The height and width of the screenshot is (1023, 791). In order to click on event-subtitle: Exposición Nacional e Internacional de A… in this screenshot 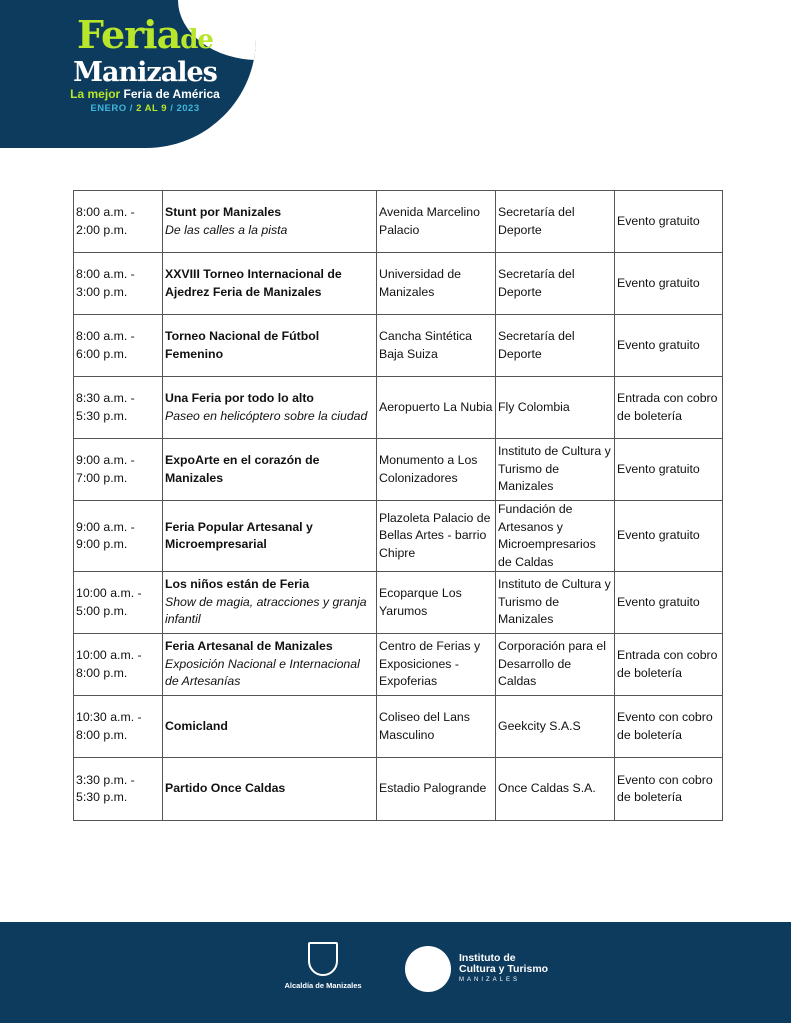, I will do `click(262, 672)`.